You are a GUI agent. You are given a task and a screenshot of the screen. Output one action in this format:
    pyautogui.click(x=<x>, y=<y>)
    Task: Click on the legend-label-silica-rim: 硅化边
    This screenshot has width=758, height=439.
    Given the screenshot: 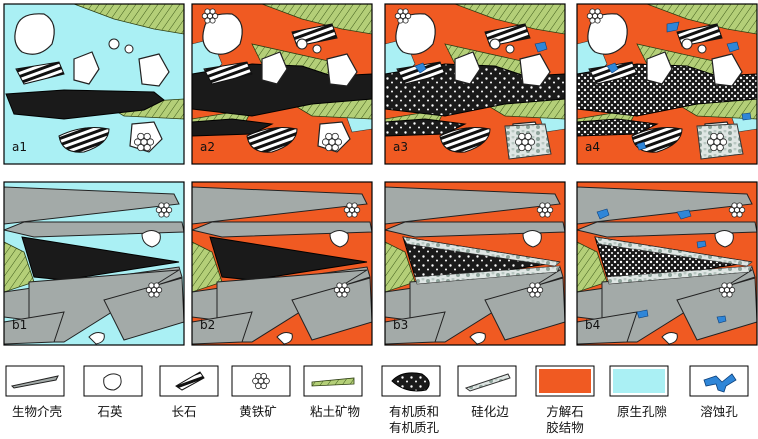 What is the action you would take?
    pyautogui.click(x=490, y=411)
    